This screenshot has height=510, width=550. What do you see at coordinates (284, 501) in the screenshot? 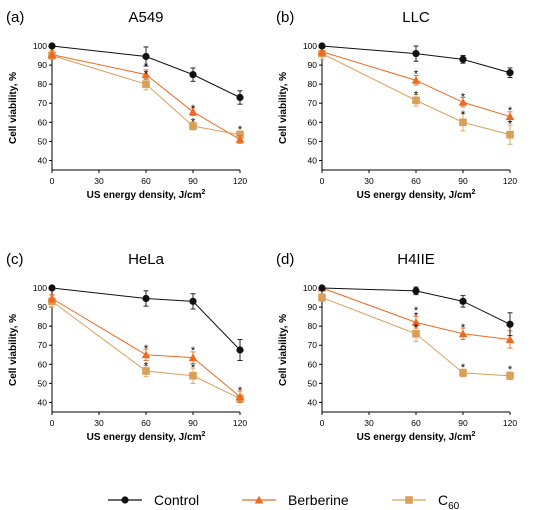
I see `legend: Control Berberine C60` at bounding box center [284, 501].